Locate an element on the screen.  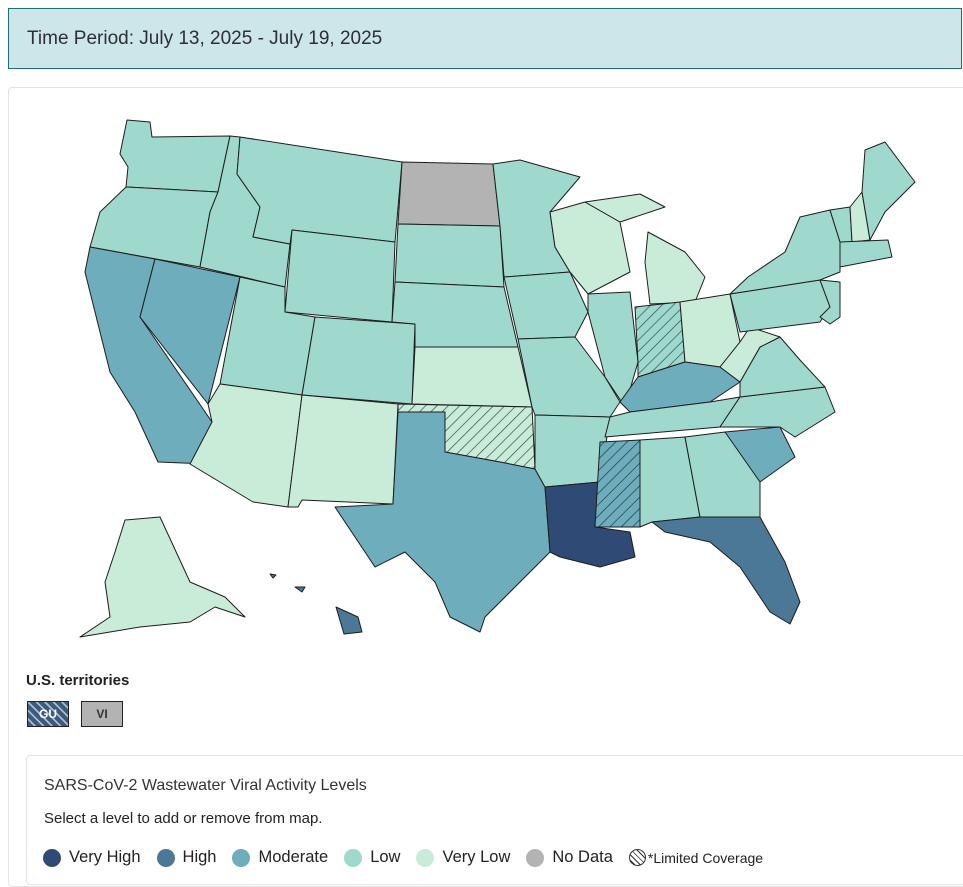
state-MT is located at coordinates (319, 190).